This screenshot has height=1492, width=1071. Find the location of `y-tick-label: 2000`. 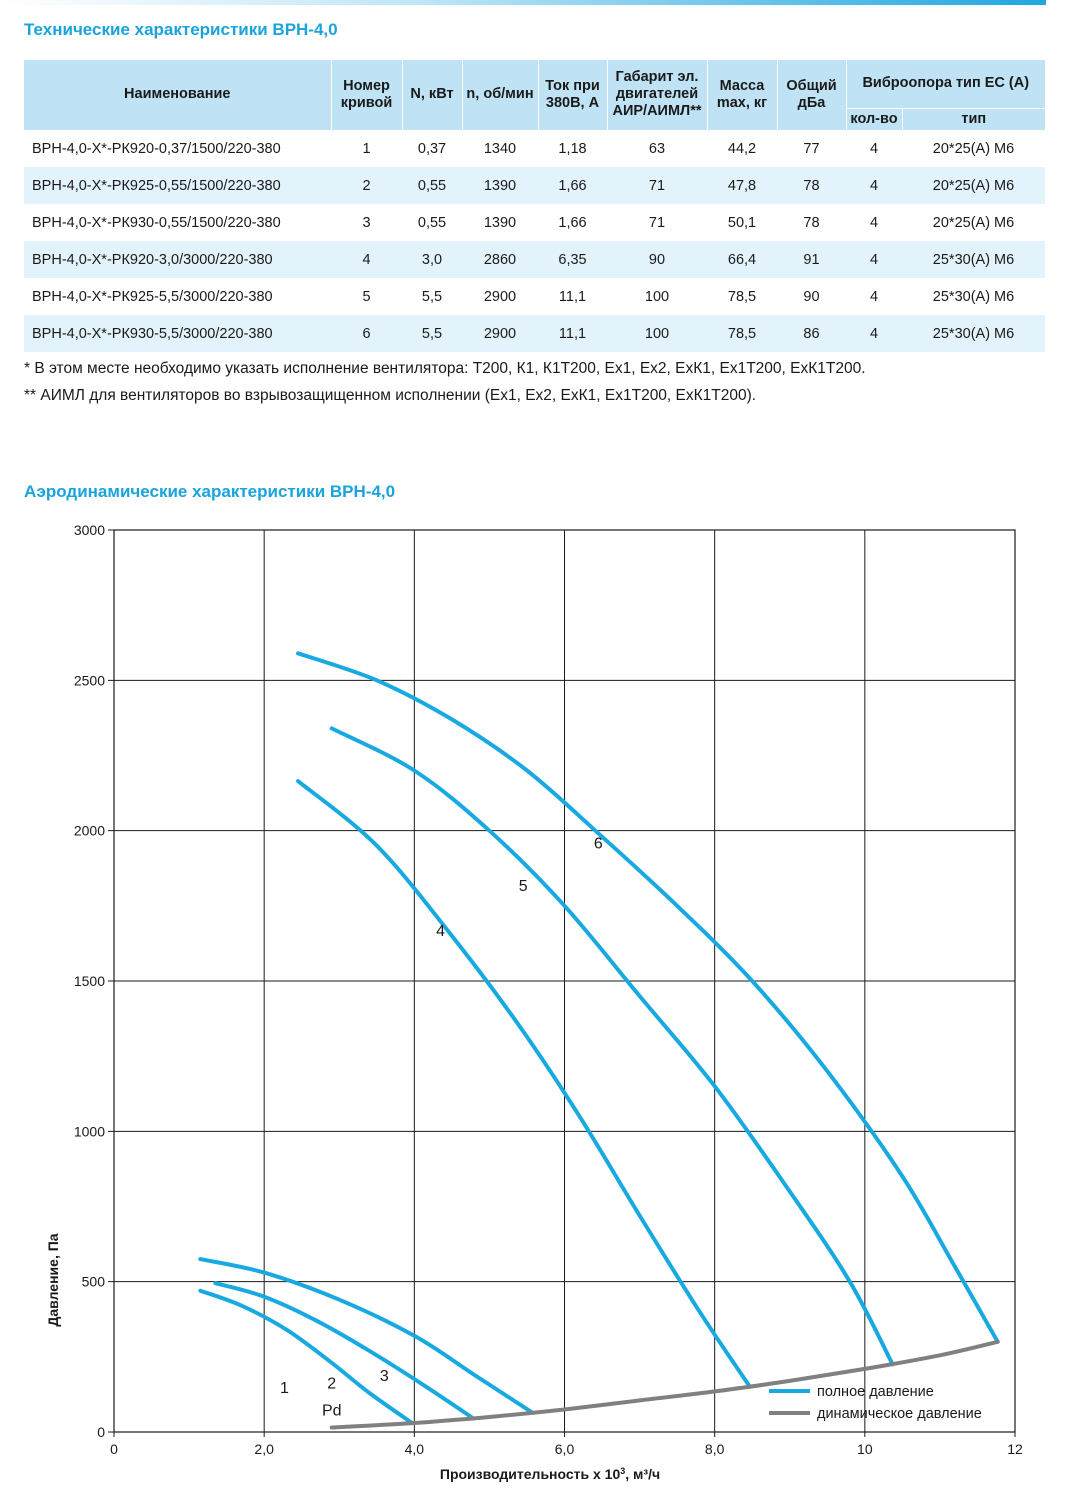

y-tick-label: 2000 is located at coordinates (89, 831).